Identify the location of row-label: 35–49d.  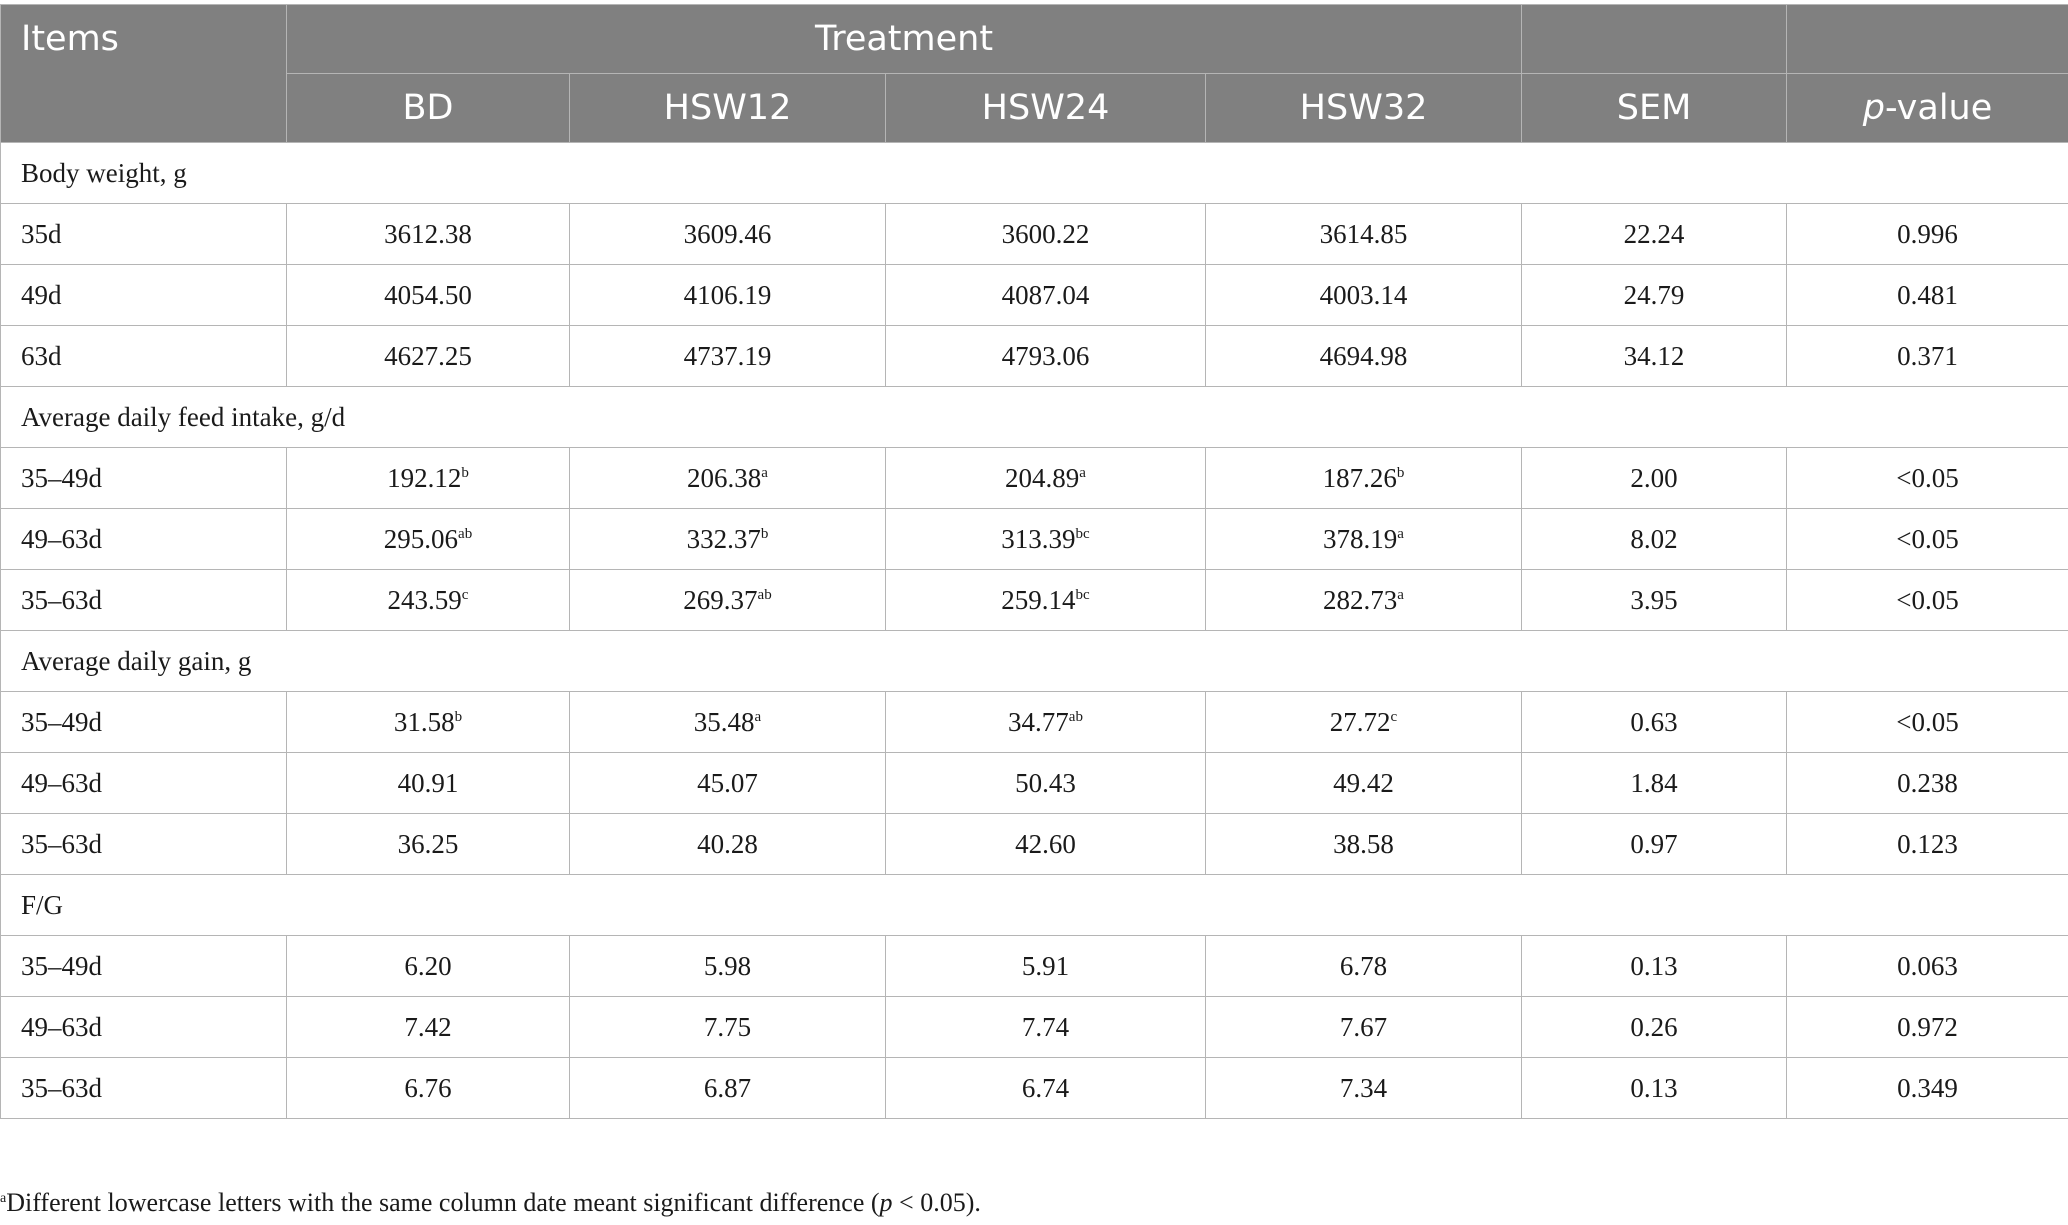
(143, 478).